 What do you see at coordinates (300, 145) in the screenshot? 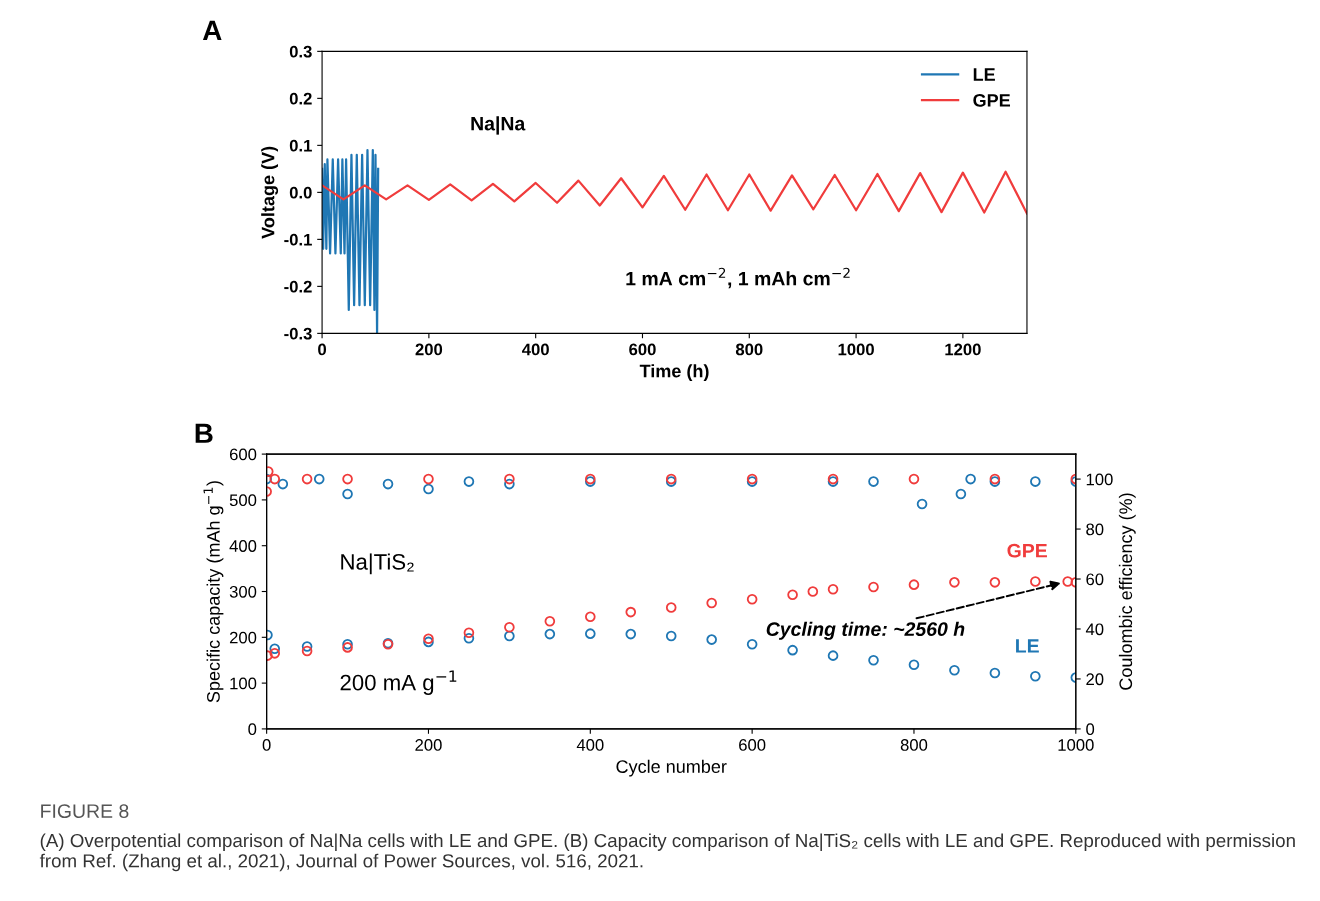
I see `y-tick-label: 0.1` at bounding box center [300, 145].